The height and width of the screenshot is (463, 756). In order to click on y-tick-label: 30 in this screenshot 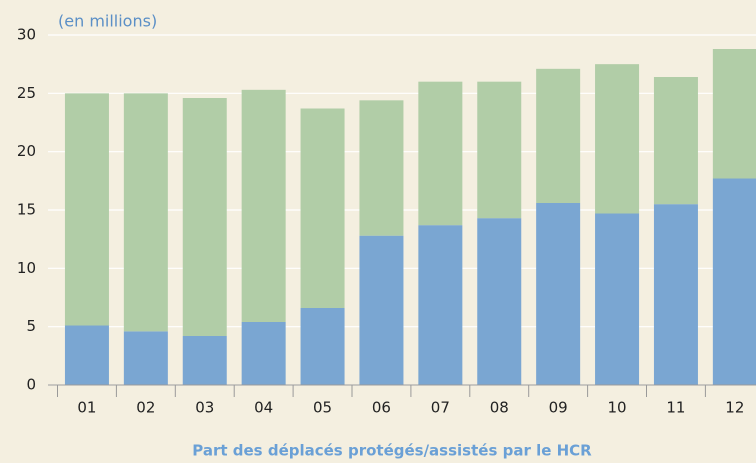, I will do `click(26, 35)`.